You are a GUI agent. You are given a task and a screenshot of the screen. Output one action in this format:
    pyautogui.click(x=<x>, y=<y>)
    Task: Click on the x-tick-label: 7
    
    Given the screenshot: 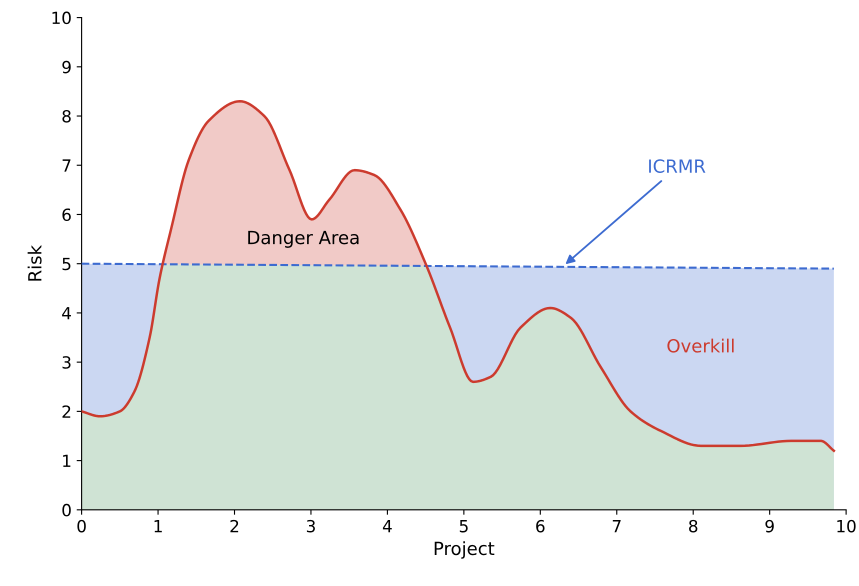 What is the action you would take?
    pyautogui.click(x=616, y=526)
    